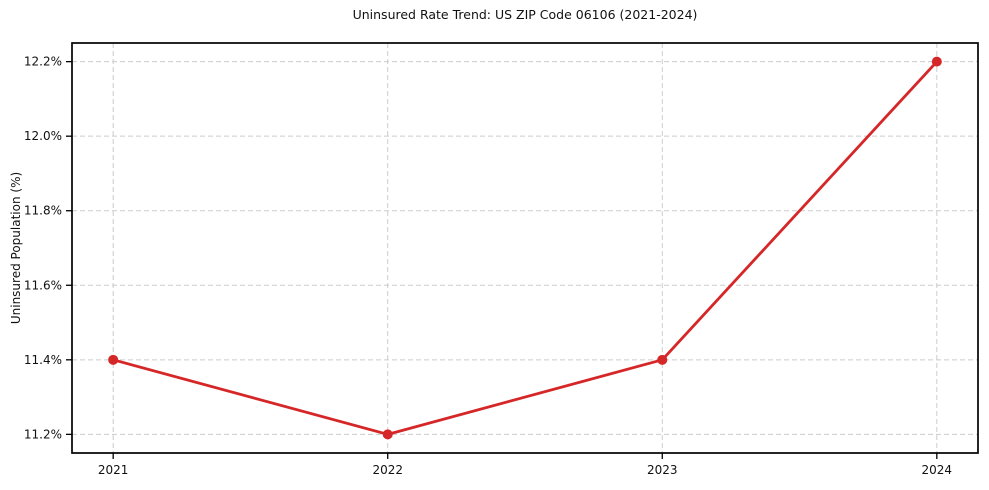 This screenshot has width=989, height=490. Describe the element at coordinates (43, 62) in the screenshot. I see `y-tick-label: 12.2%` at that location.